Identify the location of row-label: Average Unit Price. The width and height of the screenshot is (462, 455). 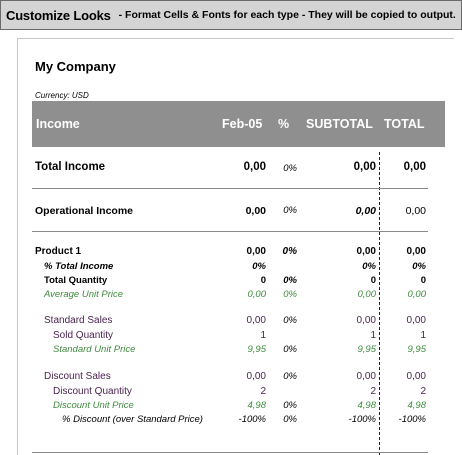
(84, 294).